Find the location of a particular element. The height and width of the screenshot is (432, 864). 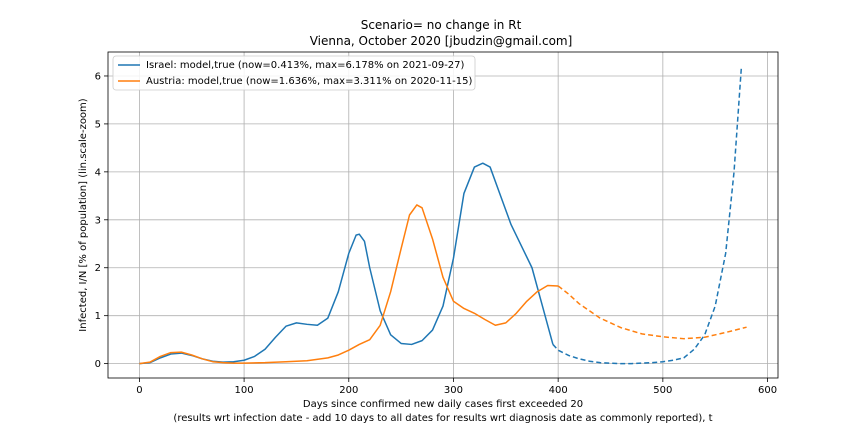

x-tick-label: 200 is located at coordinates (348, 390).